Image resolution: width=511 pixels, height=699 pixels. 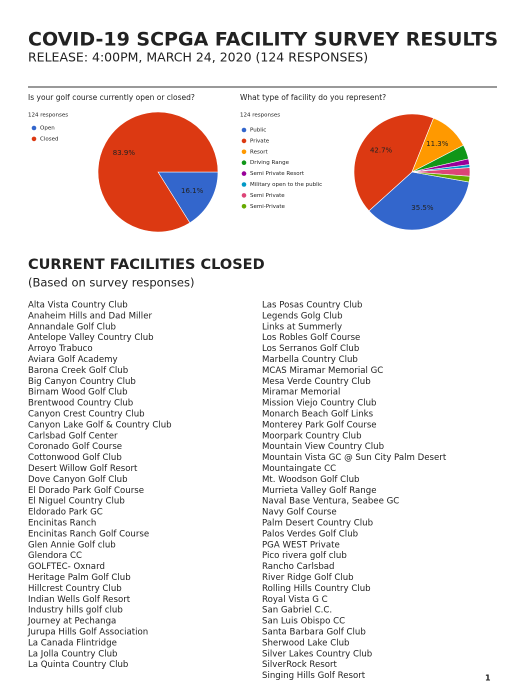 What do you see at coordinates (330, 502) in the screenshot?
I see `facility-name: Naval Base Ventura, Seabee GC` at bounding box center [330, 502].